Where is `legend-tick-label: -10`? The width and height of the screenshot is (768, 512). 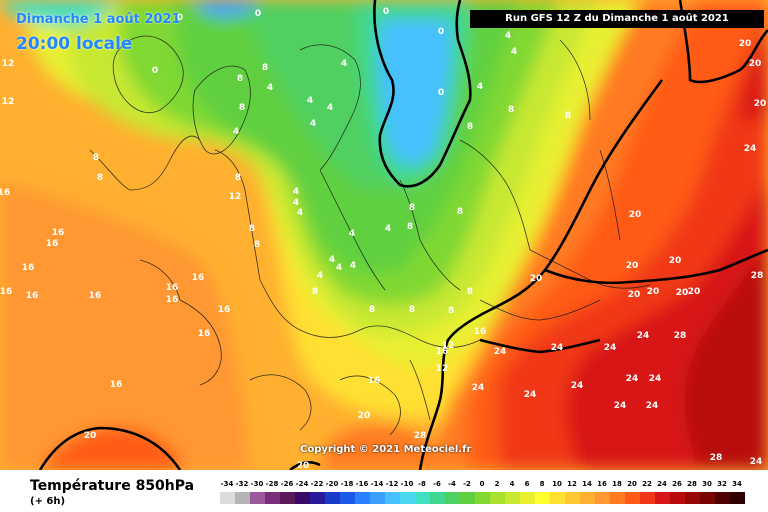
legend-tick-label: -10 is located at coordinates (407, 484).